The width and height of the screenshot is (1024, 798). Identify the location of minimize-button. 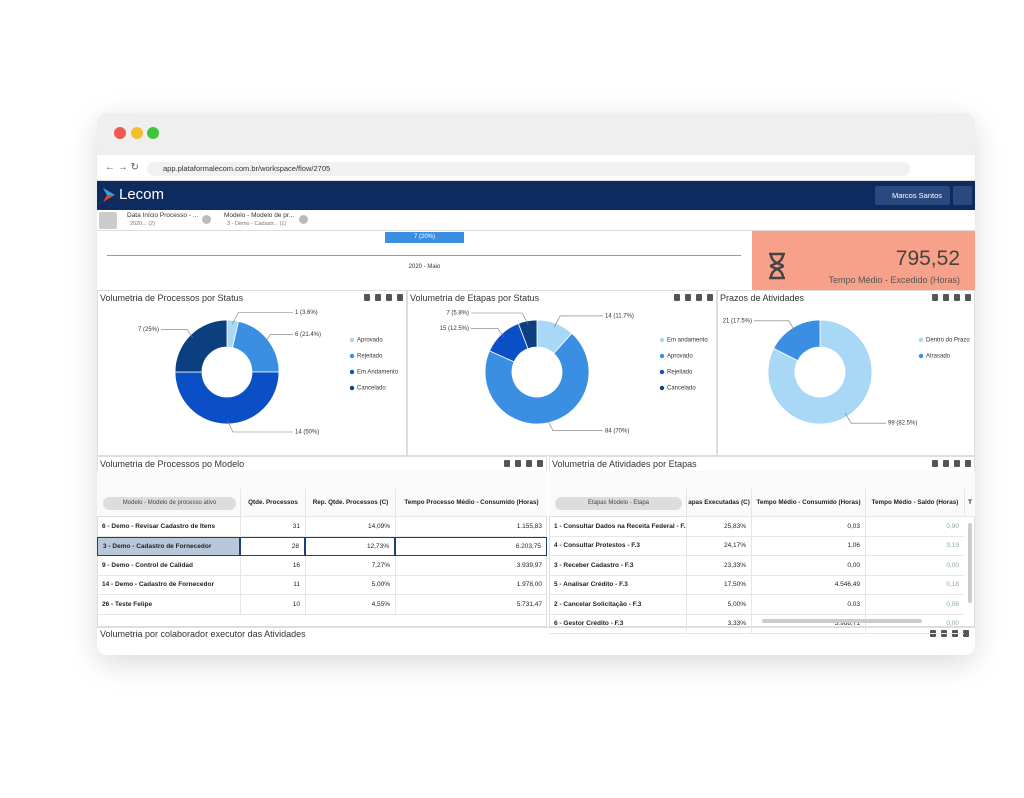
(137, 133).